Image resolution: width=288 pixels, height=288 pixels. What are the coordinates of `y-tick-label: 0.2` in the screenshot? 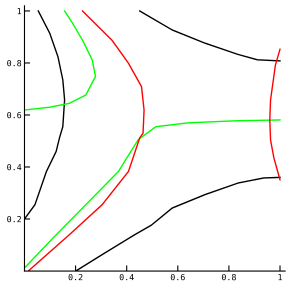 It's located at (14, 219).